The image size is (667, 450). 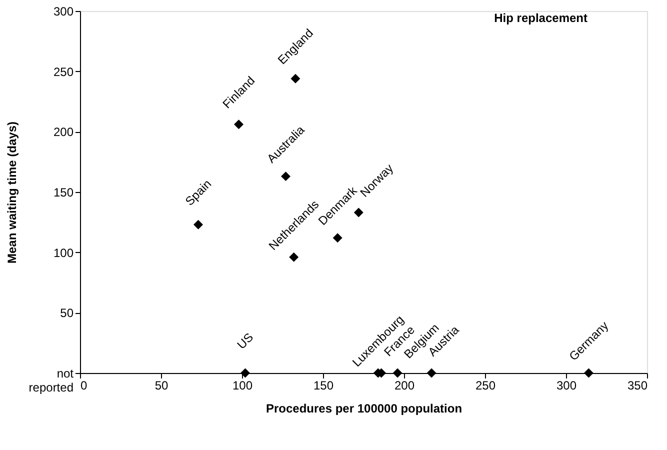 I want to click on y-tick-label: 50, so click(x=67, y=313).